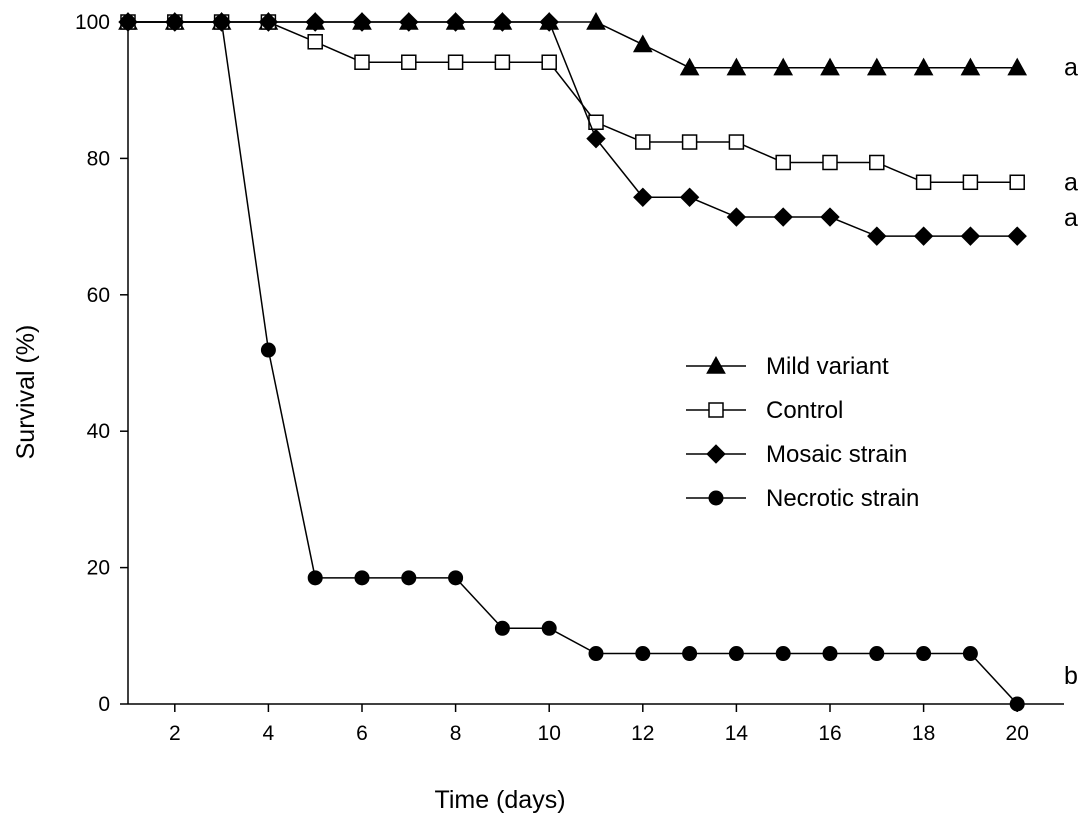  What do you see at coordinates (923, 182) in the screenshot?
I see `point-s1-x18` at bounding box center [923, 182].